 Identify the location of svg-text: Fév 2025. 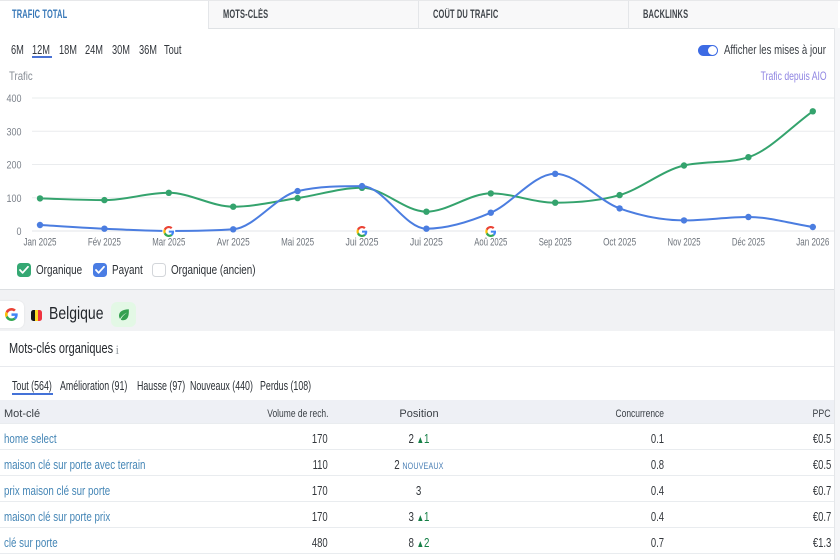
(104, 243).